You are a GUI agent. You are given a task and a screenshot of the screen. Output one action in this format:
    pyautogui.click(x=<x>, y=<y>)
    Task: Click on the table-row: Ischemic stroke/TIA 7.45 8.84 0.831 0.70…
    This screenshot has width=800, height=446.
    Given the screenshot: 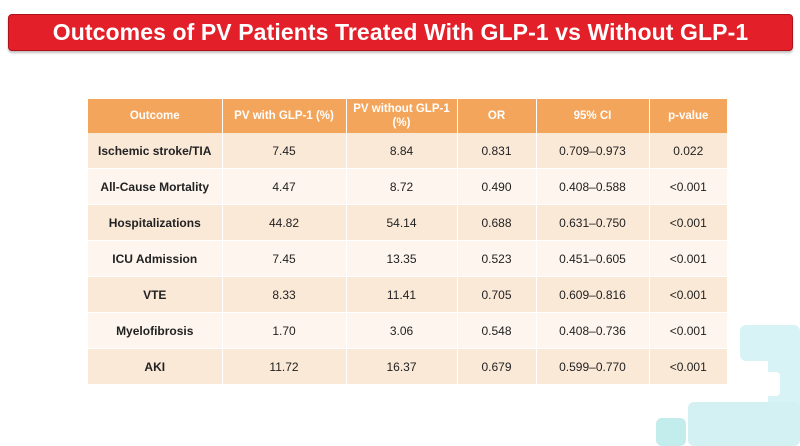 What is the action you would take?
    pyautogui.click(x=407, y=151)
    